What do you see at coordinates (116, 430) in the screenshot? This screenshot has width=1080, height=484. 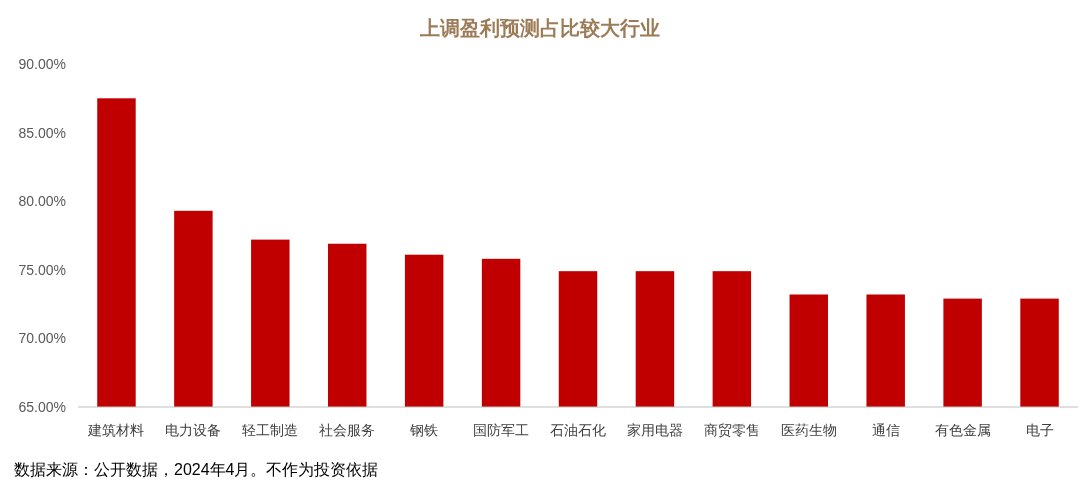 I see `x-tick-label: 建筑材料` at bounding box center [116, 430].